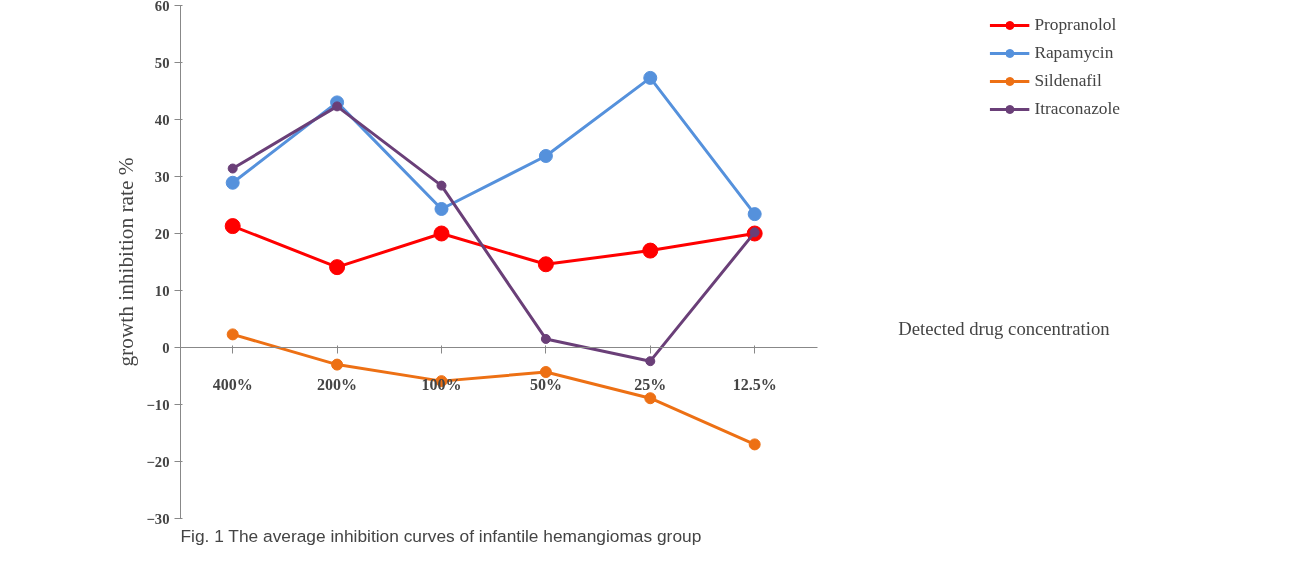  Describe the element at coordinates (232, 384) in the screenshot. I see `x-tick-label: 400%` at that location.